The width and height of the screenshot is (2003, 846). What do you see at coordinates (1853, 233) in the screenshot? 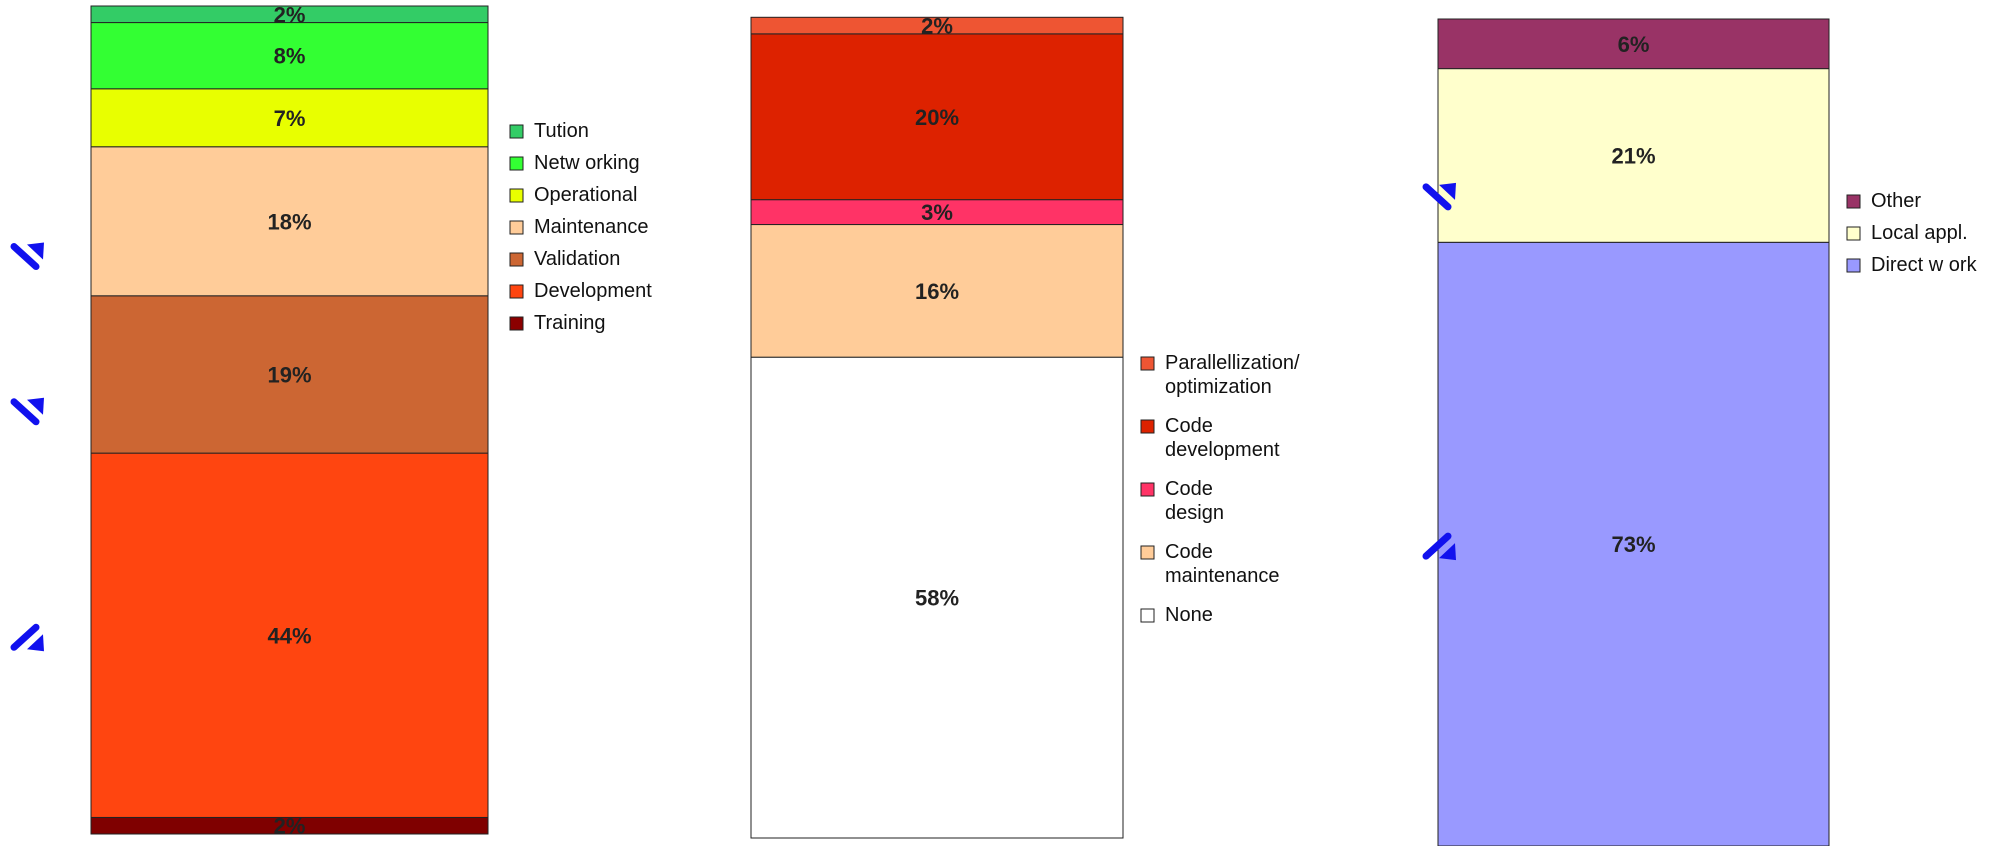
I see `legend-swatch-local-appl` at bounding box center [1853, 233].